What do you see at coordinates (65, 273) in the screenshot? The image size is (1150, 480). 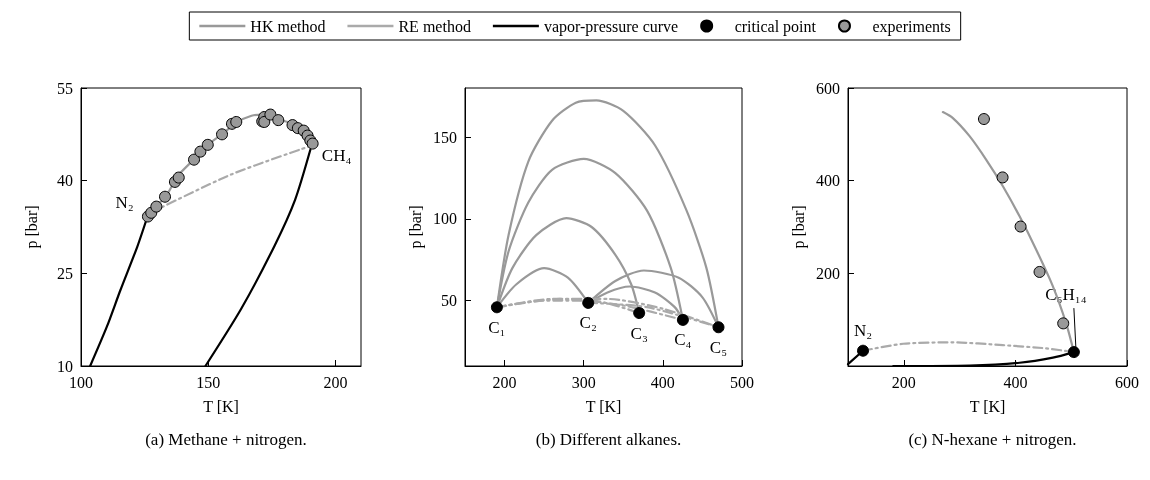 I see `y-tick-label: 25` at bounding box center [65, 273].